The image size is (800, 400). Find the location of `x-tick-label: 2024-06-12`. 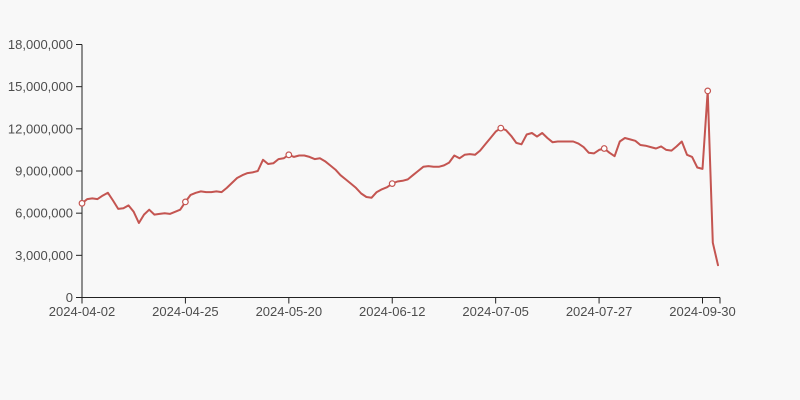

x-tick-label: 2024-06-12 is located at coordinates (392, 311).